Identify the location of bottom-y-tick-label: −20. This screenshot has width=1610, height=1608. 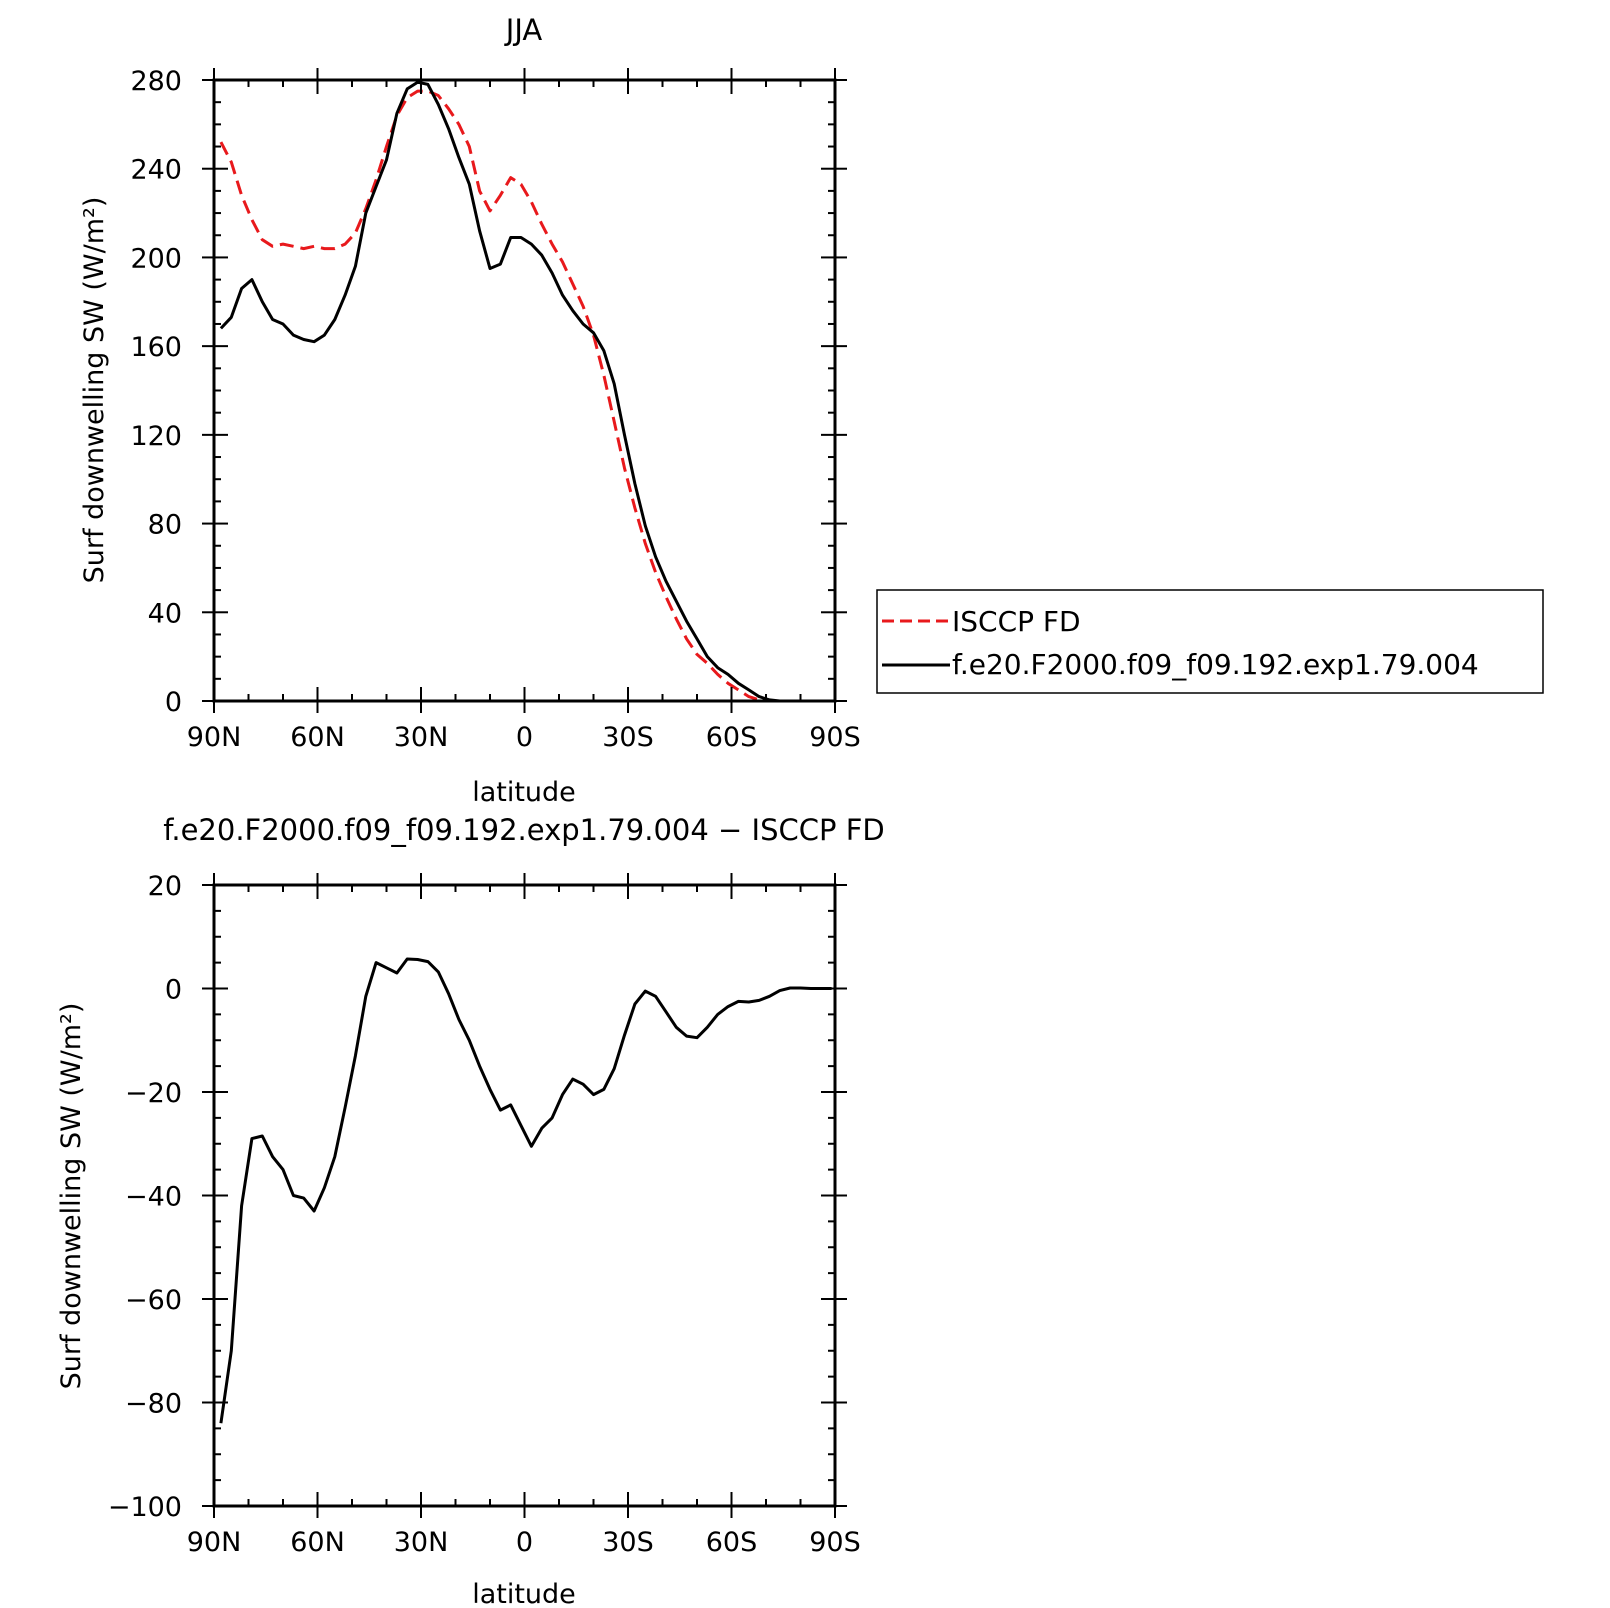
(153, 1093).